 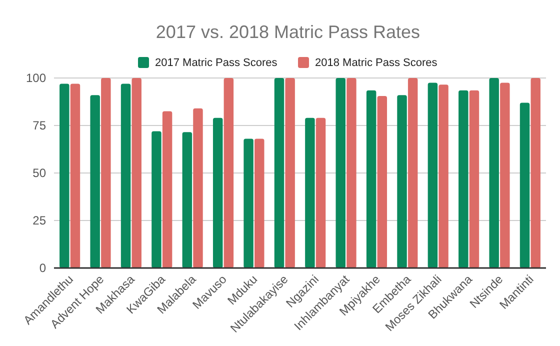 What do you see at coordinates (39, 221) in the screenshot?
I see `y-tick-label: 25` at bounding box center [39, 221].